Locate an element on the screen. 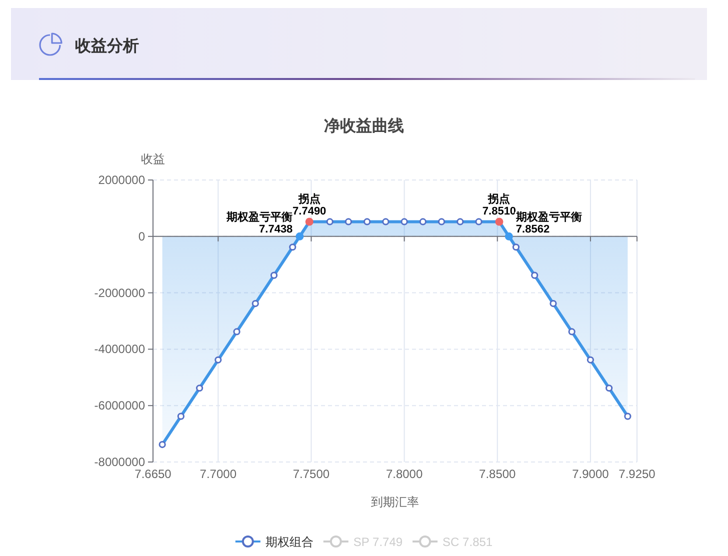  text: 收益分析 is located at coordinates (107, 46).